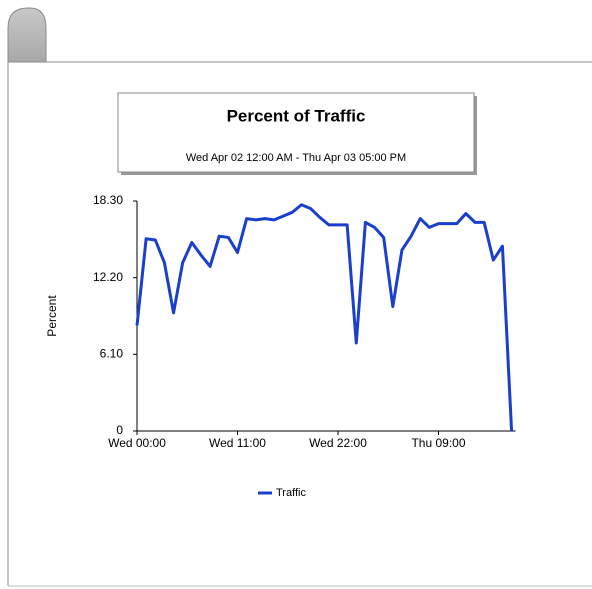 This screenshot has width=592, height=589. Describe the element at coordinates (438, 443) in the screenshot. I see `x-tick-label: Thu 09:00` at that location.